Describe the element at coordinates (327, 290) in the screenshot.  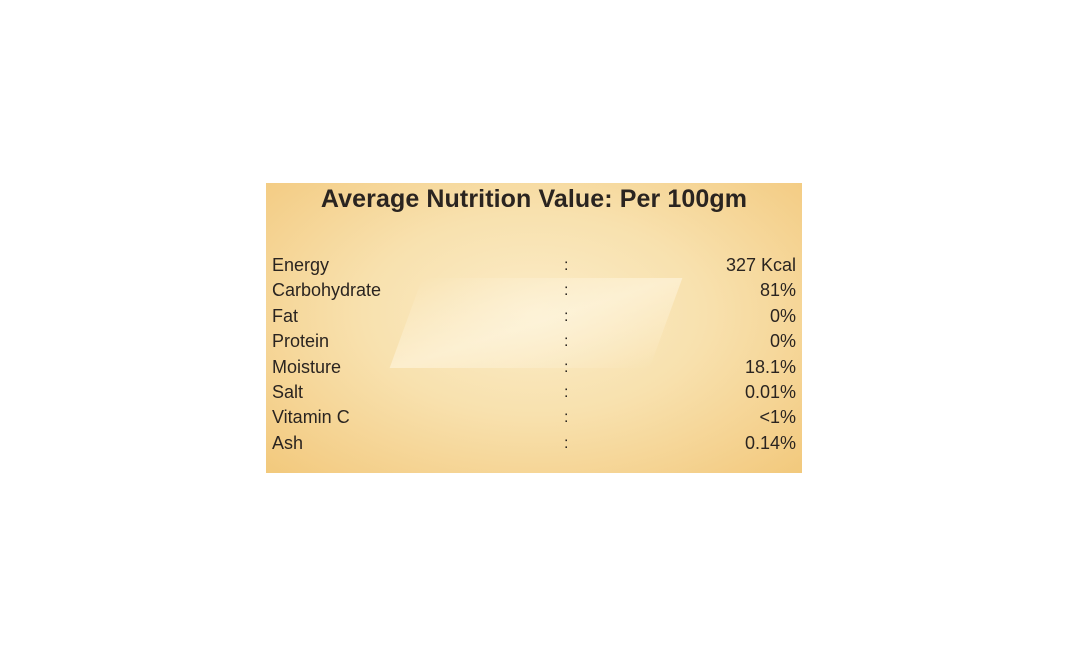
I see `nutrient-name: Carbohydrate` at that location.